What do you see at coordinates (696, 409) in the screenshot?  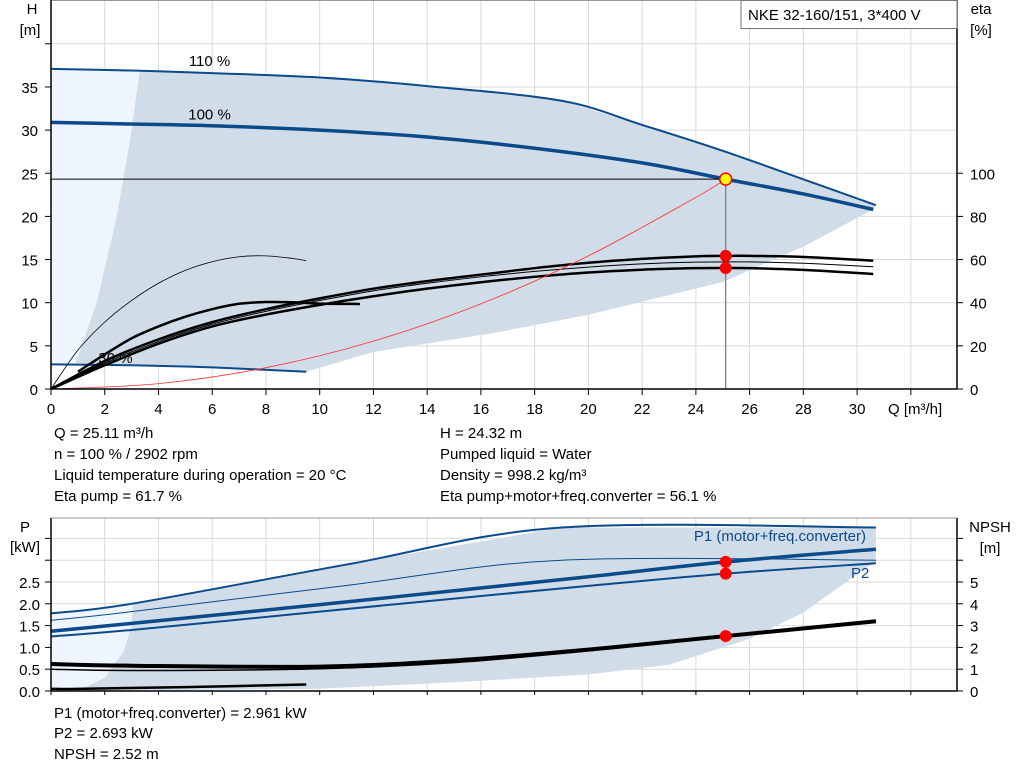 I see `x-tick-label: 24` at bounding box center [696, 409].